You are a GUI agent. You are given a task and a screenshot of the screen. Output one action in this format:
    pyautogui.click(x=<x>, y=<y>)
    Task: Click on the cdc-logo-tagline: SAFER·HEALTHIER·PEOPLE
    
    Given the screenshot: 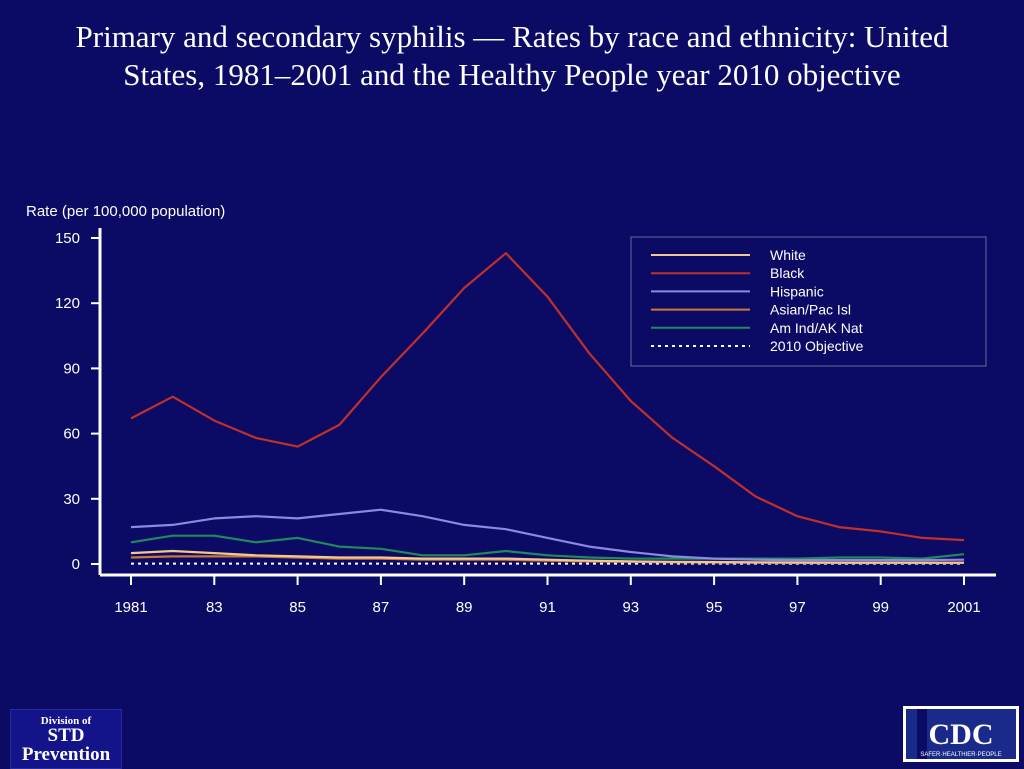 What is the action you would take?
    pyautogui.click(x=960, y=755)
    